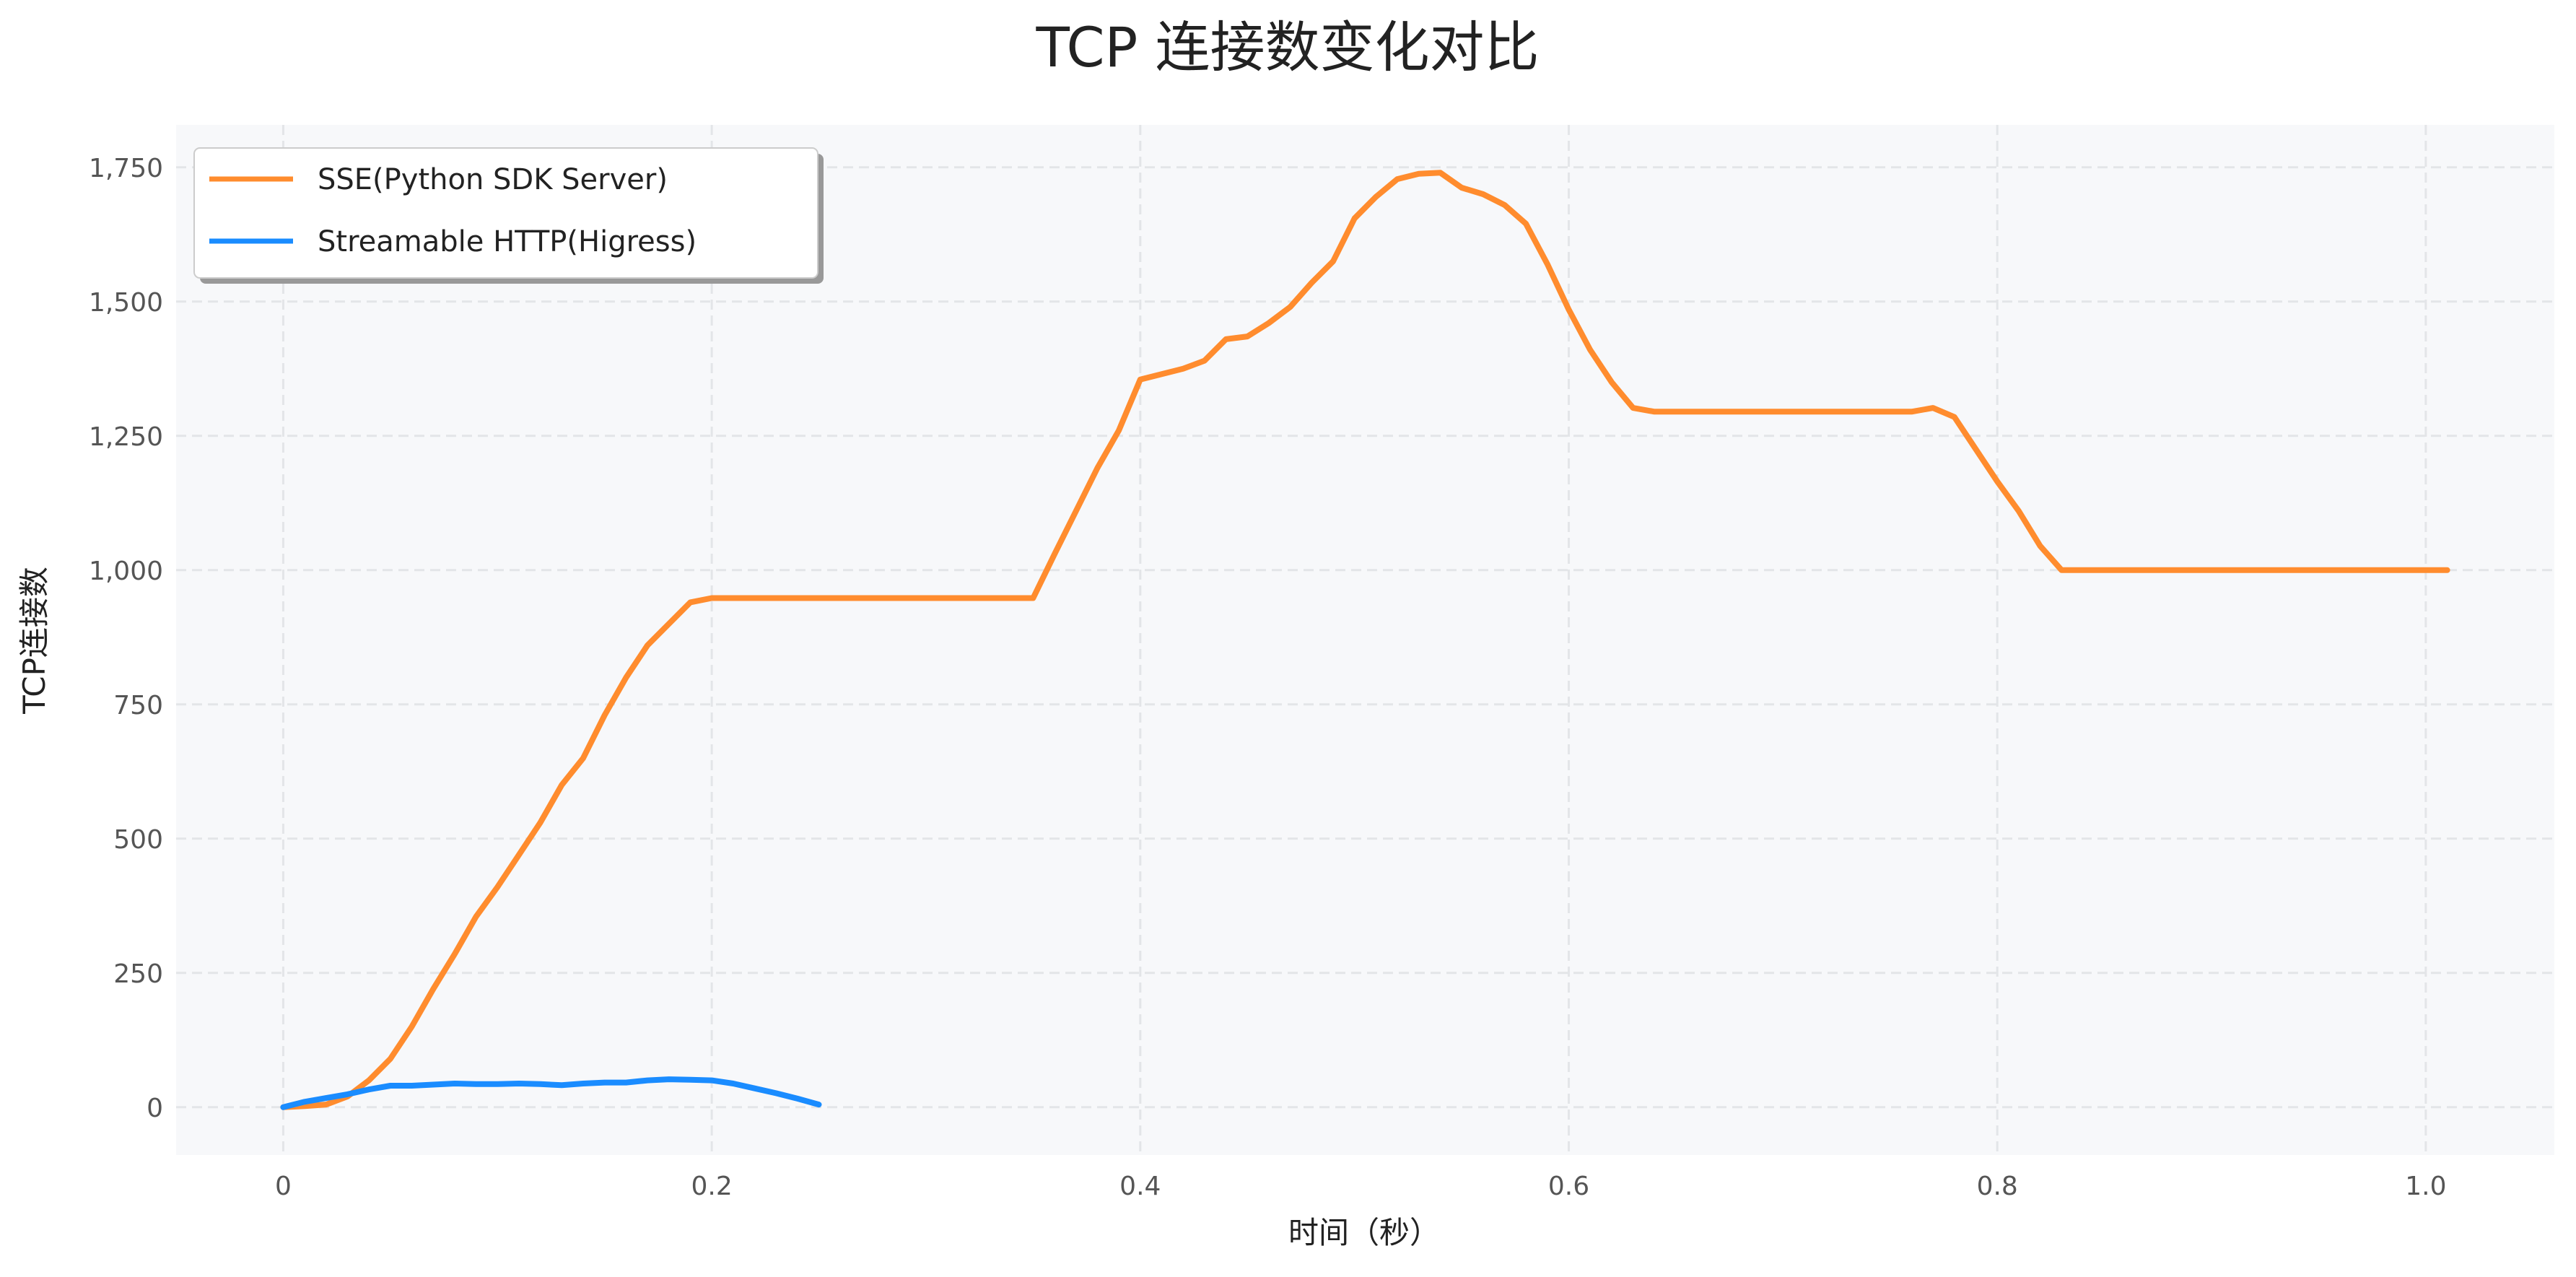 The width and height of the screenshot is (2576, 1277). I want to click on x-tick-label: 0.2, so click(711, 1186).